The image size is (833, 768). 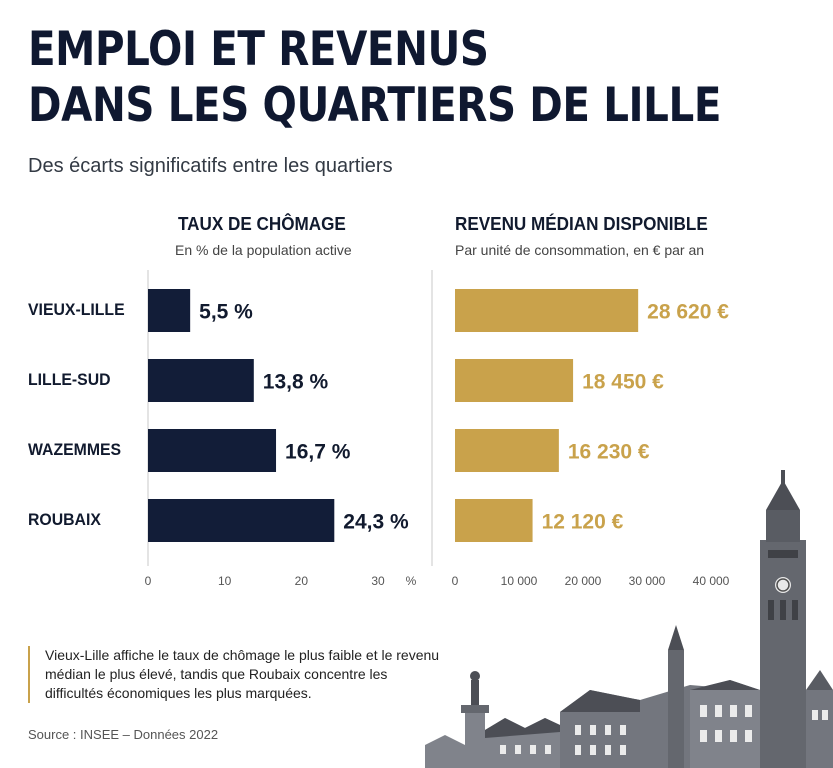 I want to click on income-tick-label: 20 000, so click(x=583, y=581).